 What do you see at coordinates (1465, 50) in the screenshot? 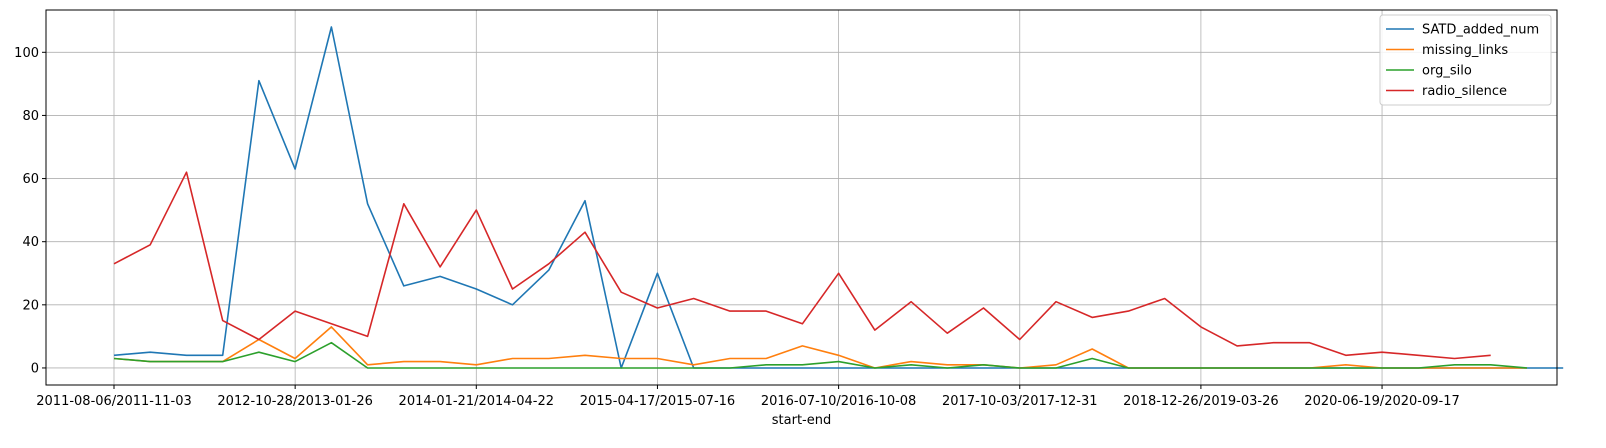
I see `legend-label: missing_links` at bounding box center [1465, 50].